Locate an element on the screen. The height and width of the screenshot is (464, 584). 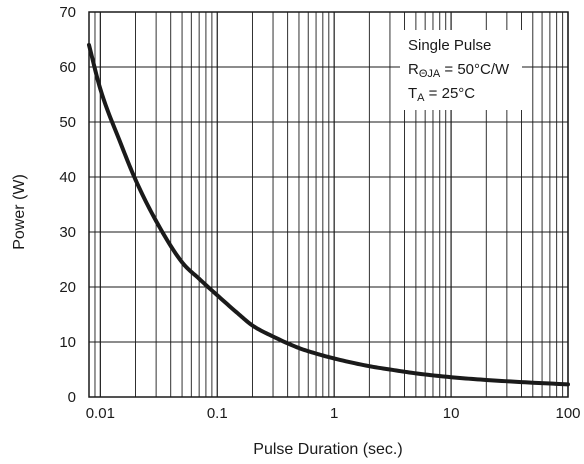
x-tick-label: 0.1 is located at coordinates (217, 413).